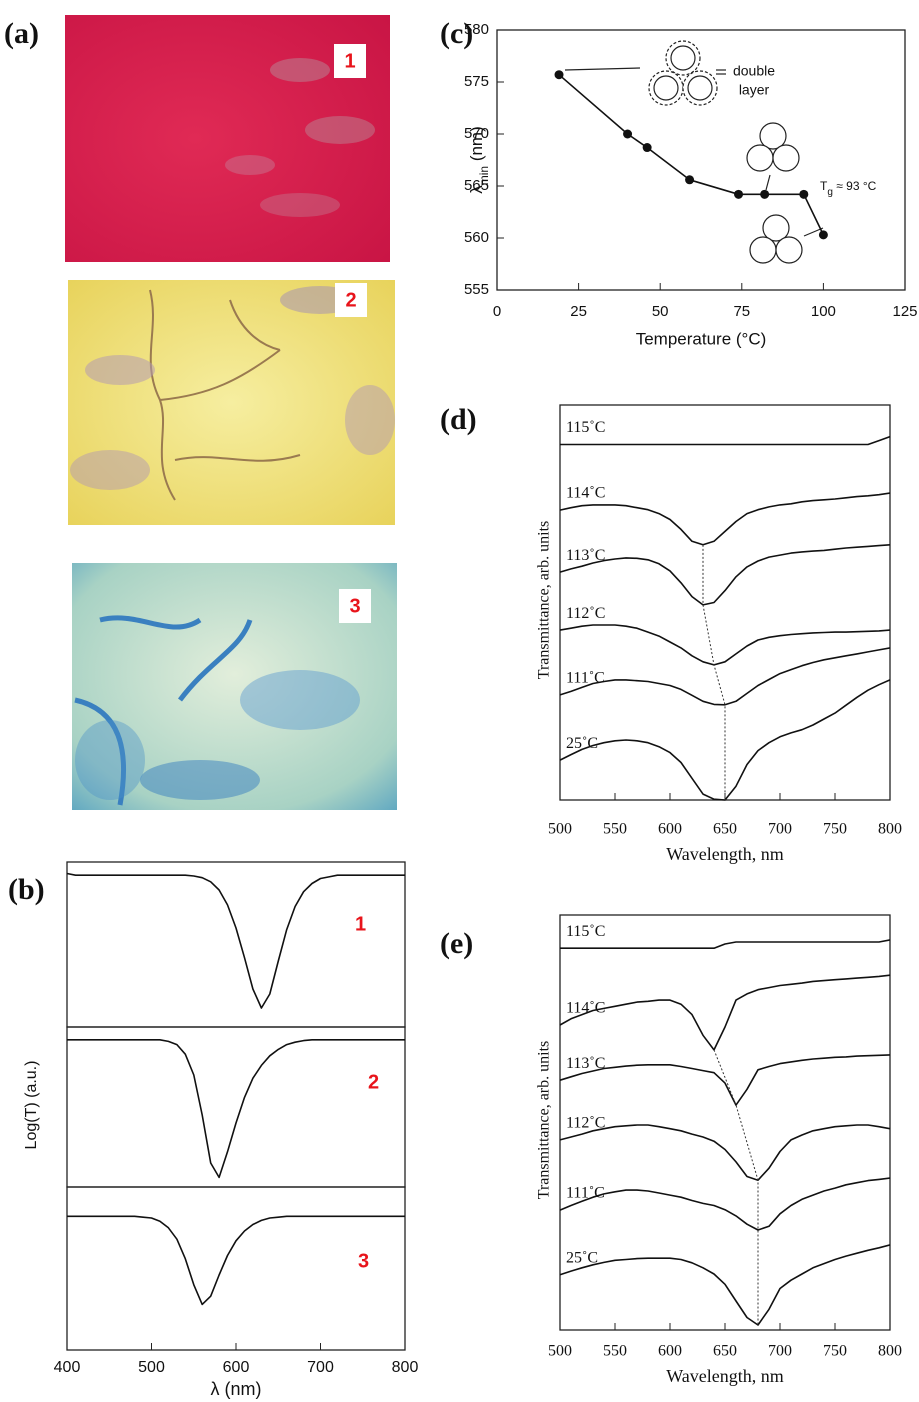 This screenshot has width=919, height=1402. Describe the element at coordinates (456, 33) in the screenshot. I see `panel-label: (c)` at that location.